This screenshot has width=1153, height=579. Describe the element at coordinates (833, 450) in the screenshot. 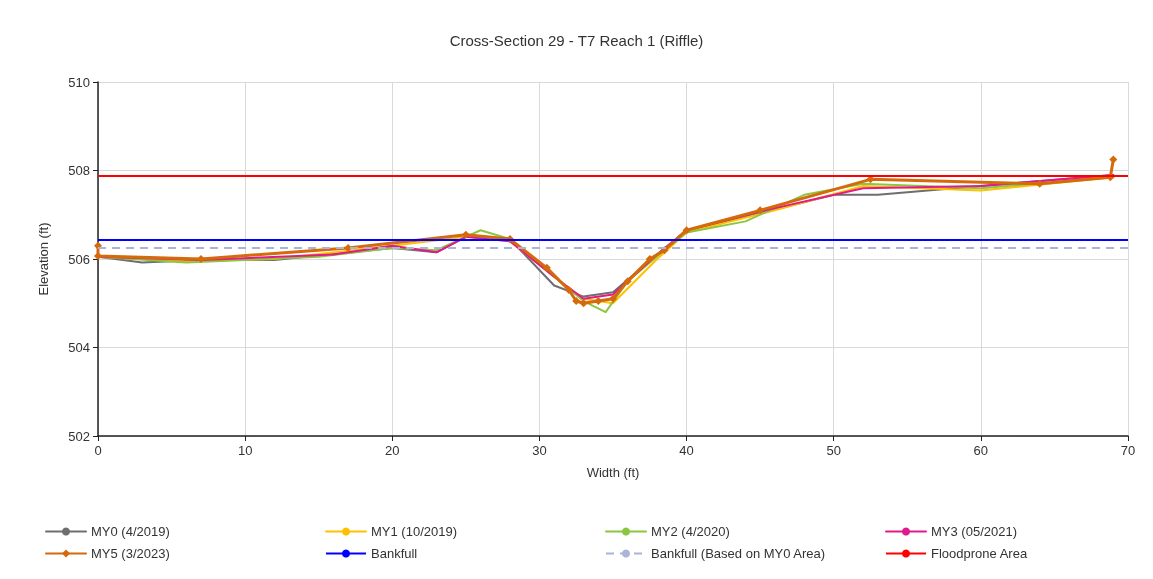

I see `x-tick-label: 50` at that location.